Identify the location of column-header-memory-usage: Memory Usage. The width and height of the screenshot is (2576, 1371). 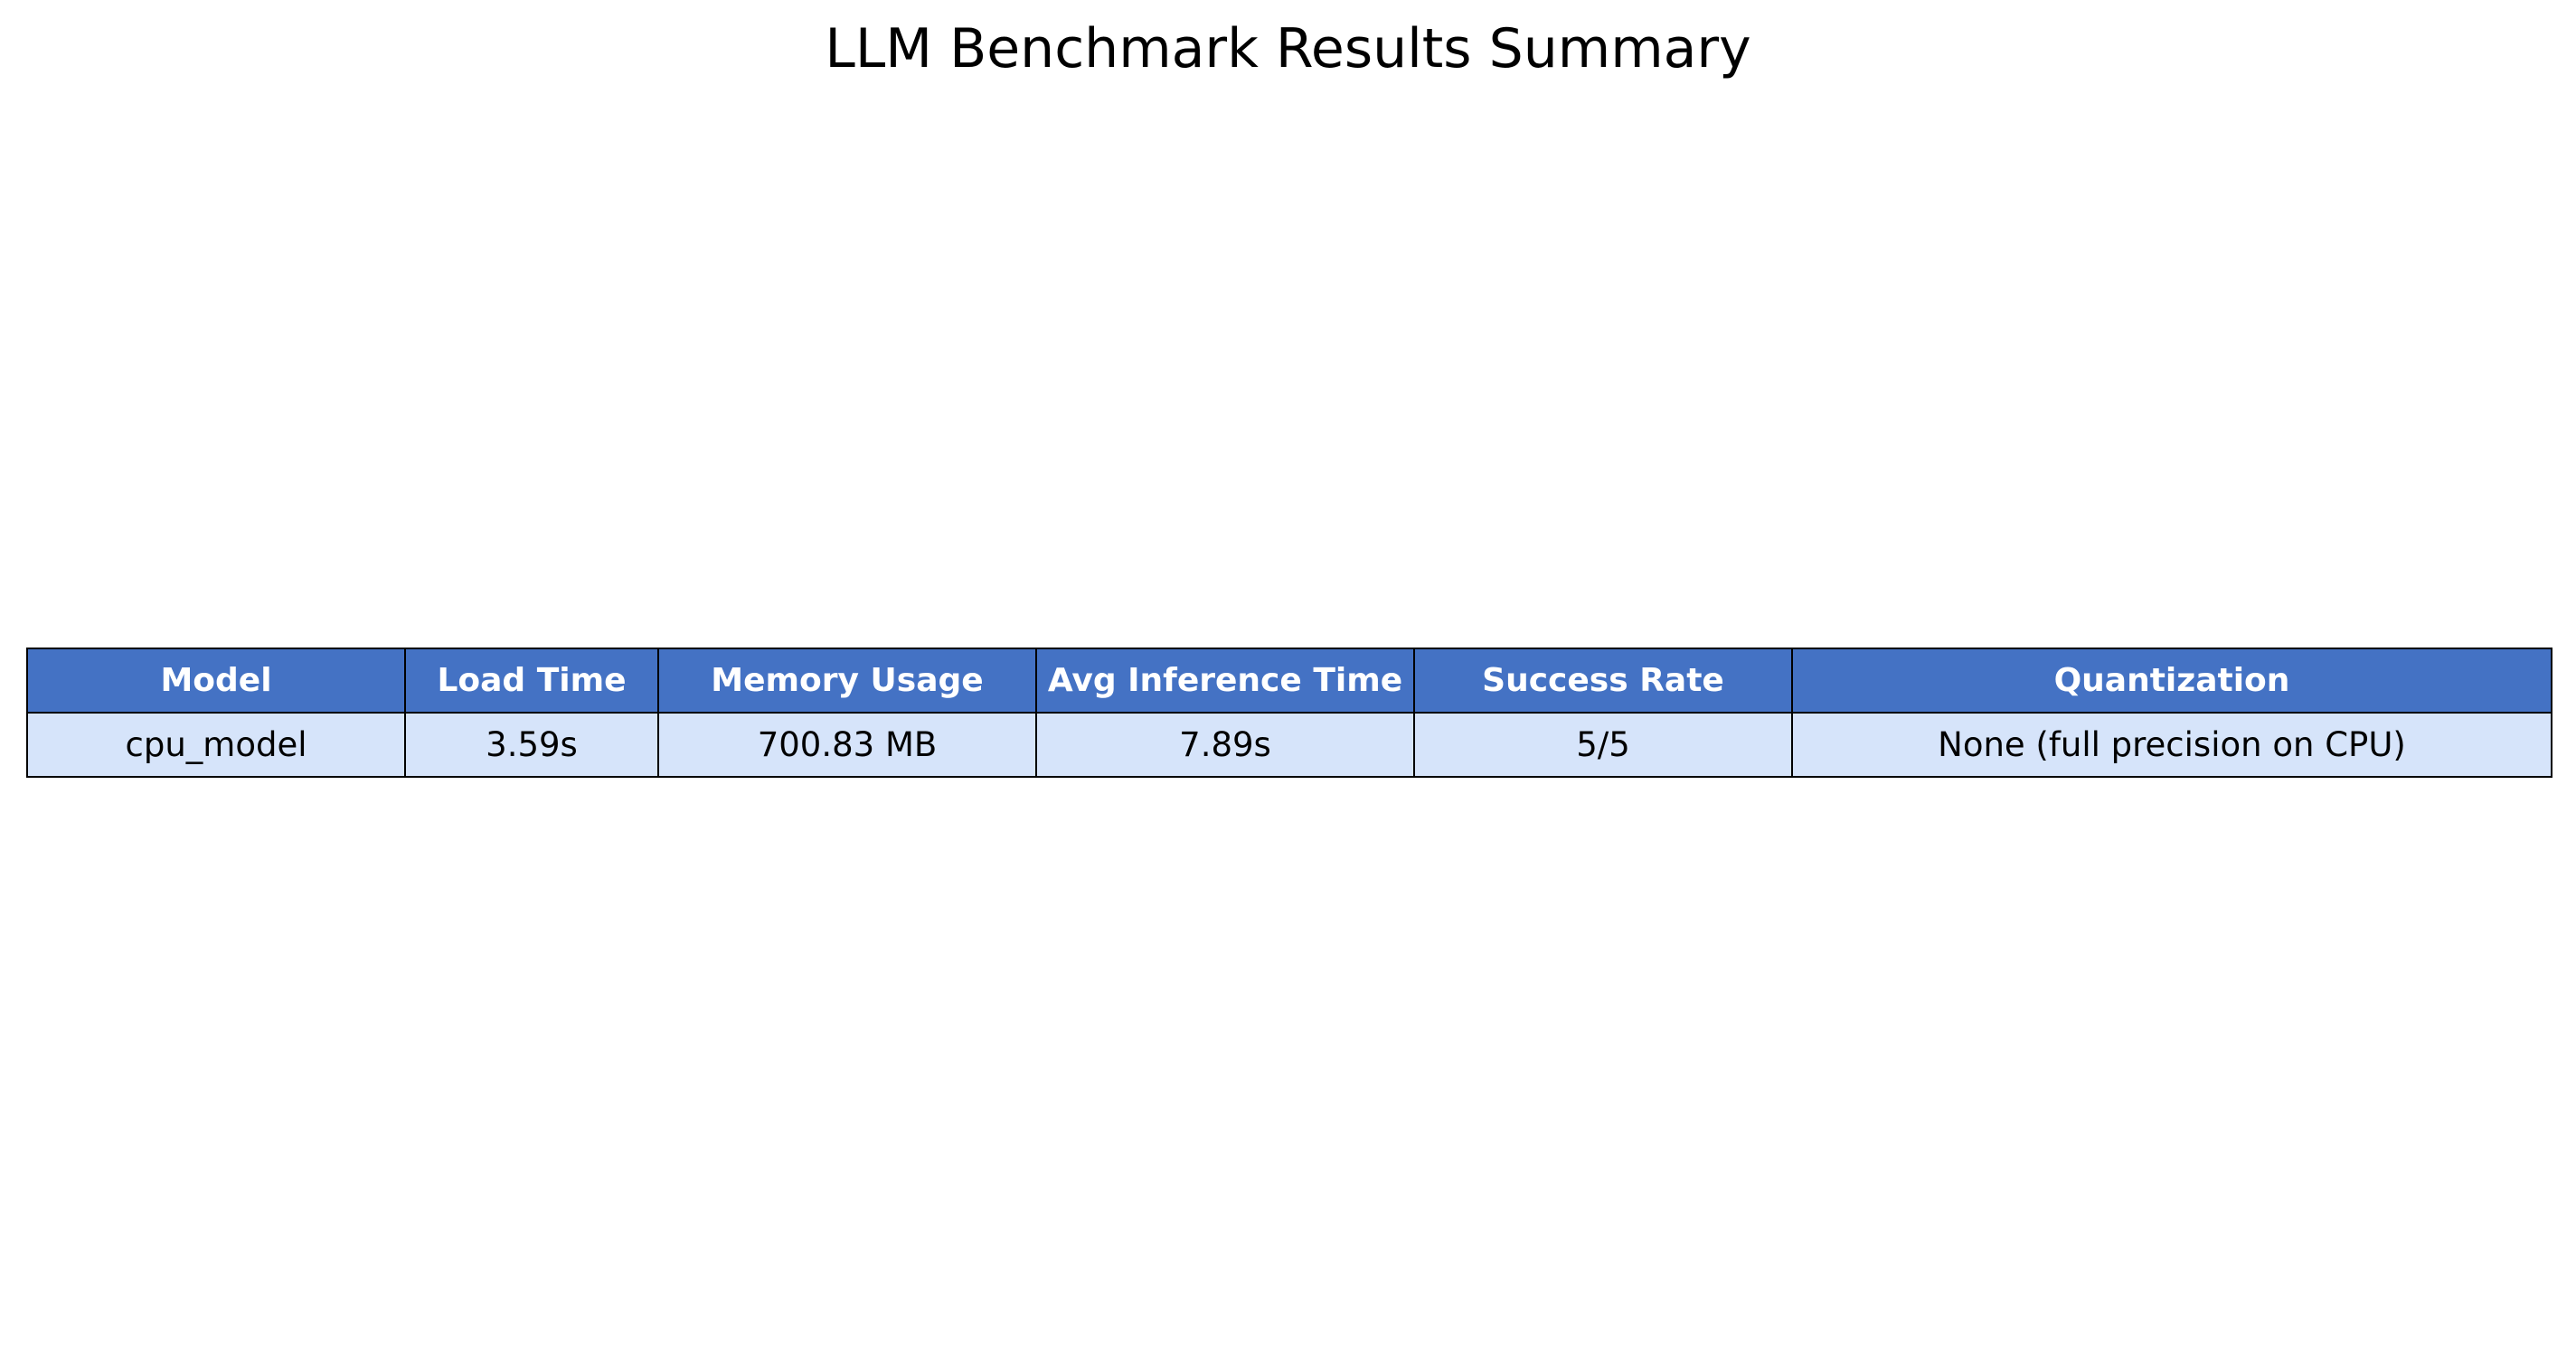
(847, 681).